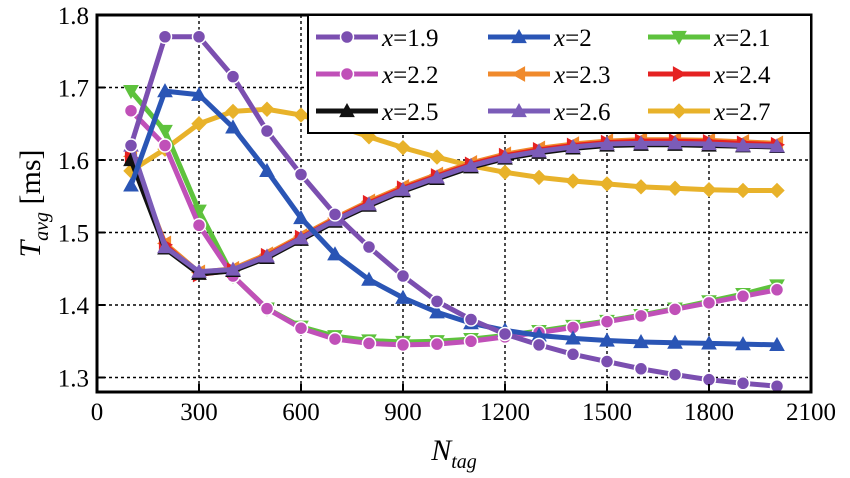 This screenshot has width=850, height=478. What do you see at coordinates (30, 248) in the screenshot?
I see `y-axis-label-main: T` at bounding box center [30, 248].